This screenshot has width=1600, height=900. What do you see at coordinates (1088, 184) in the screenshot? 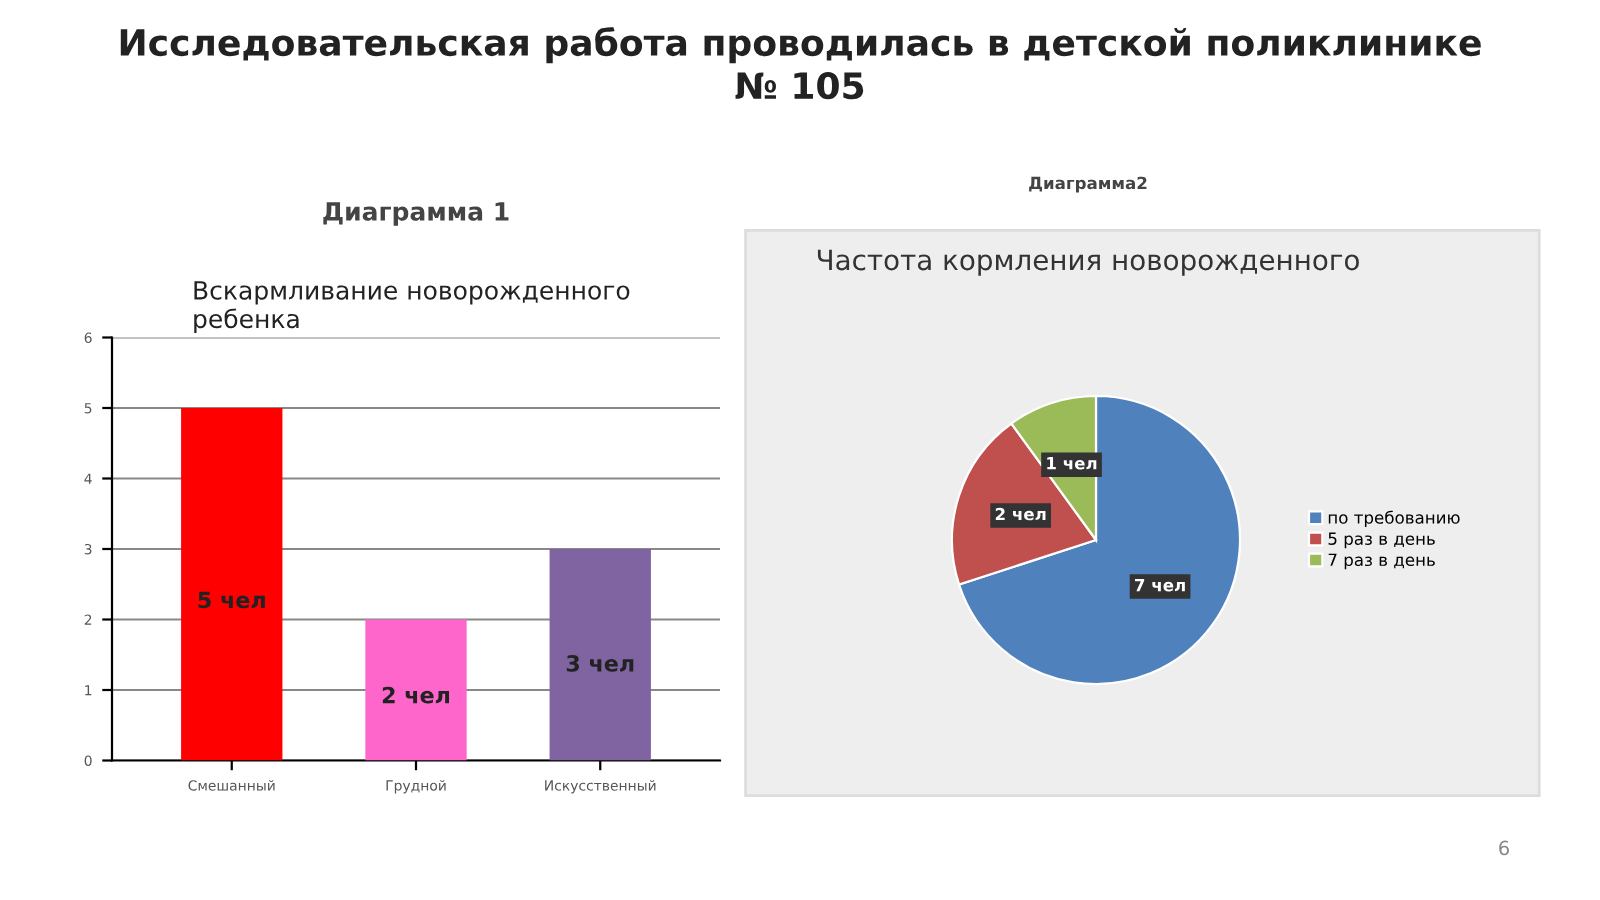
I see `chart-title: Диаграмма2` at bounding box center [1088, 184].